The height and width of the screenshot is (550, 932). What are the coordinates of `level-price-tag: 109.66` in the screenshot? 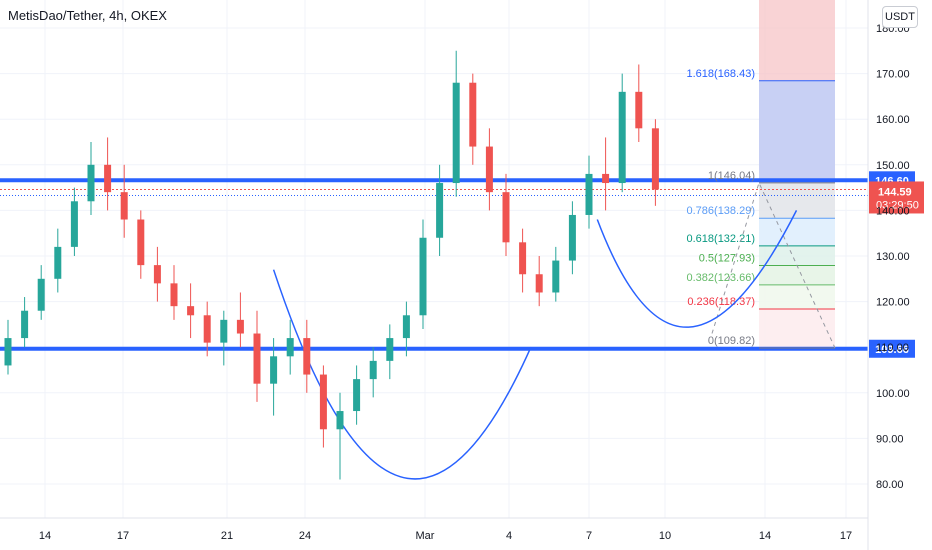 It's located at (892, 348).